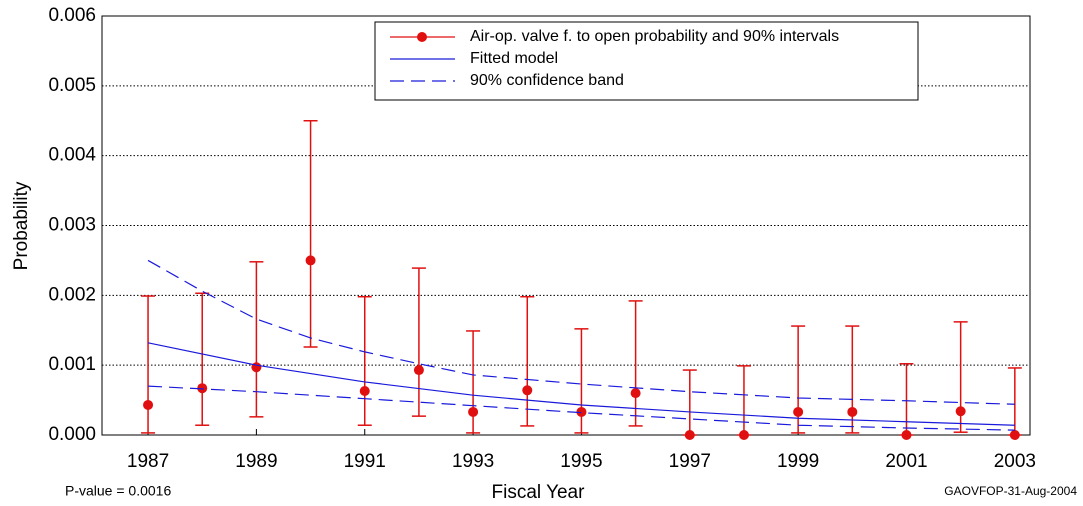  What do you see at coordinates (1010, 491) in the screenshot?
I see `source-note: GAOVFOP-31-Aug-2004` at bounding box center [1010, 491].